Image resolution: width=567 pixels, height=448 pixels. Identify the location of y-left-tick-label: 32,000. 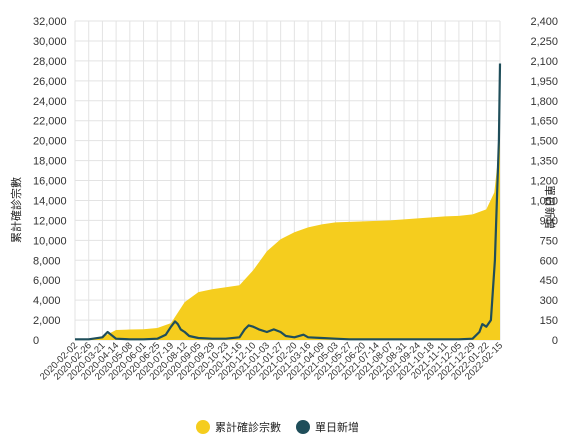
(50, 22).